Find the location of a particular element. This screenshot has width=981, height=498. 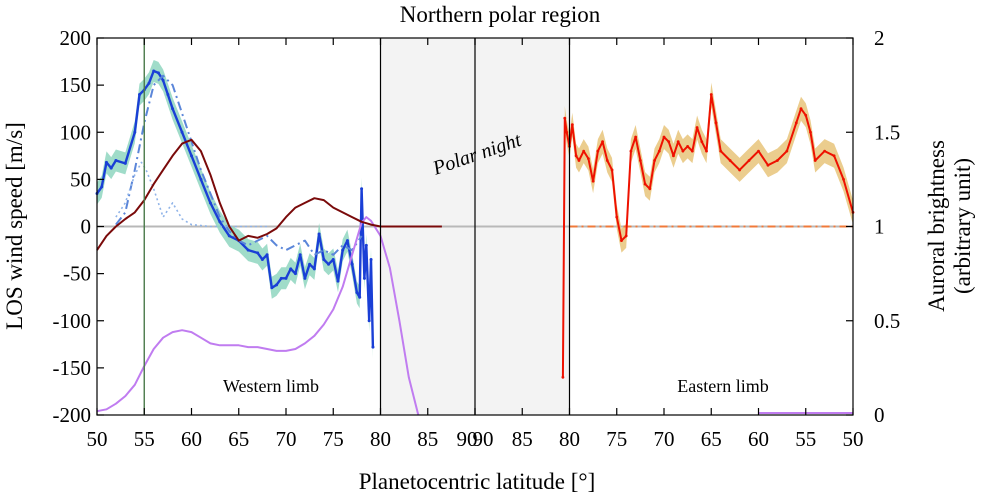

x-tick-label: 70 is located at coordinates (286, 439).